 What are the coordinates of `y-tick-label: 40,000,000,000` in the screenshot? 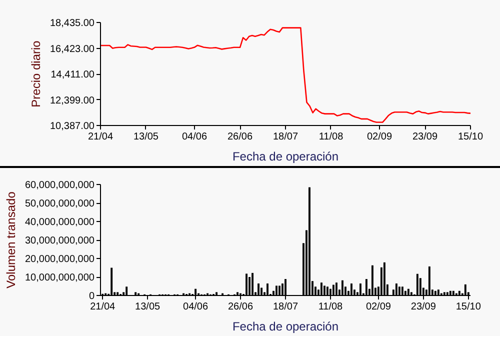 It's located at (59, 222).